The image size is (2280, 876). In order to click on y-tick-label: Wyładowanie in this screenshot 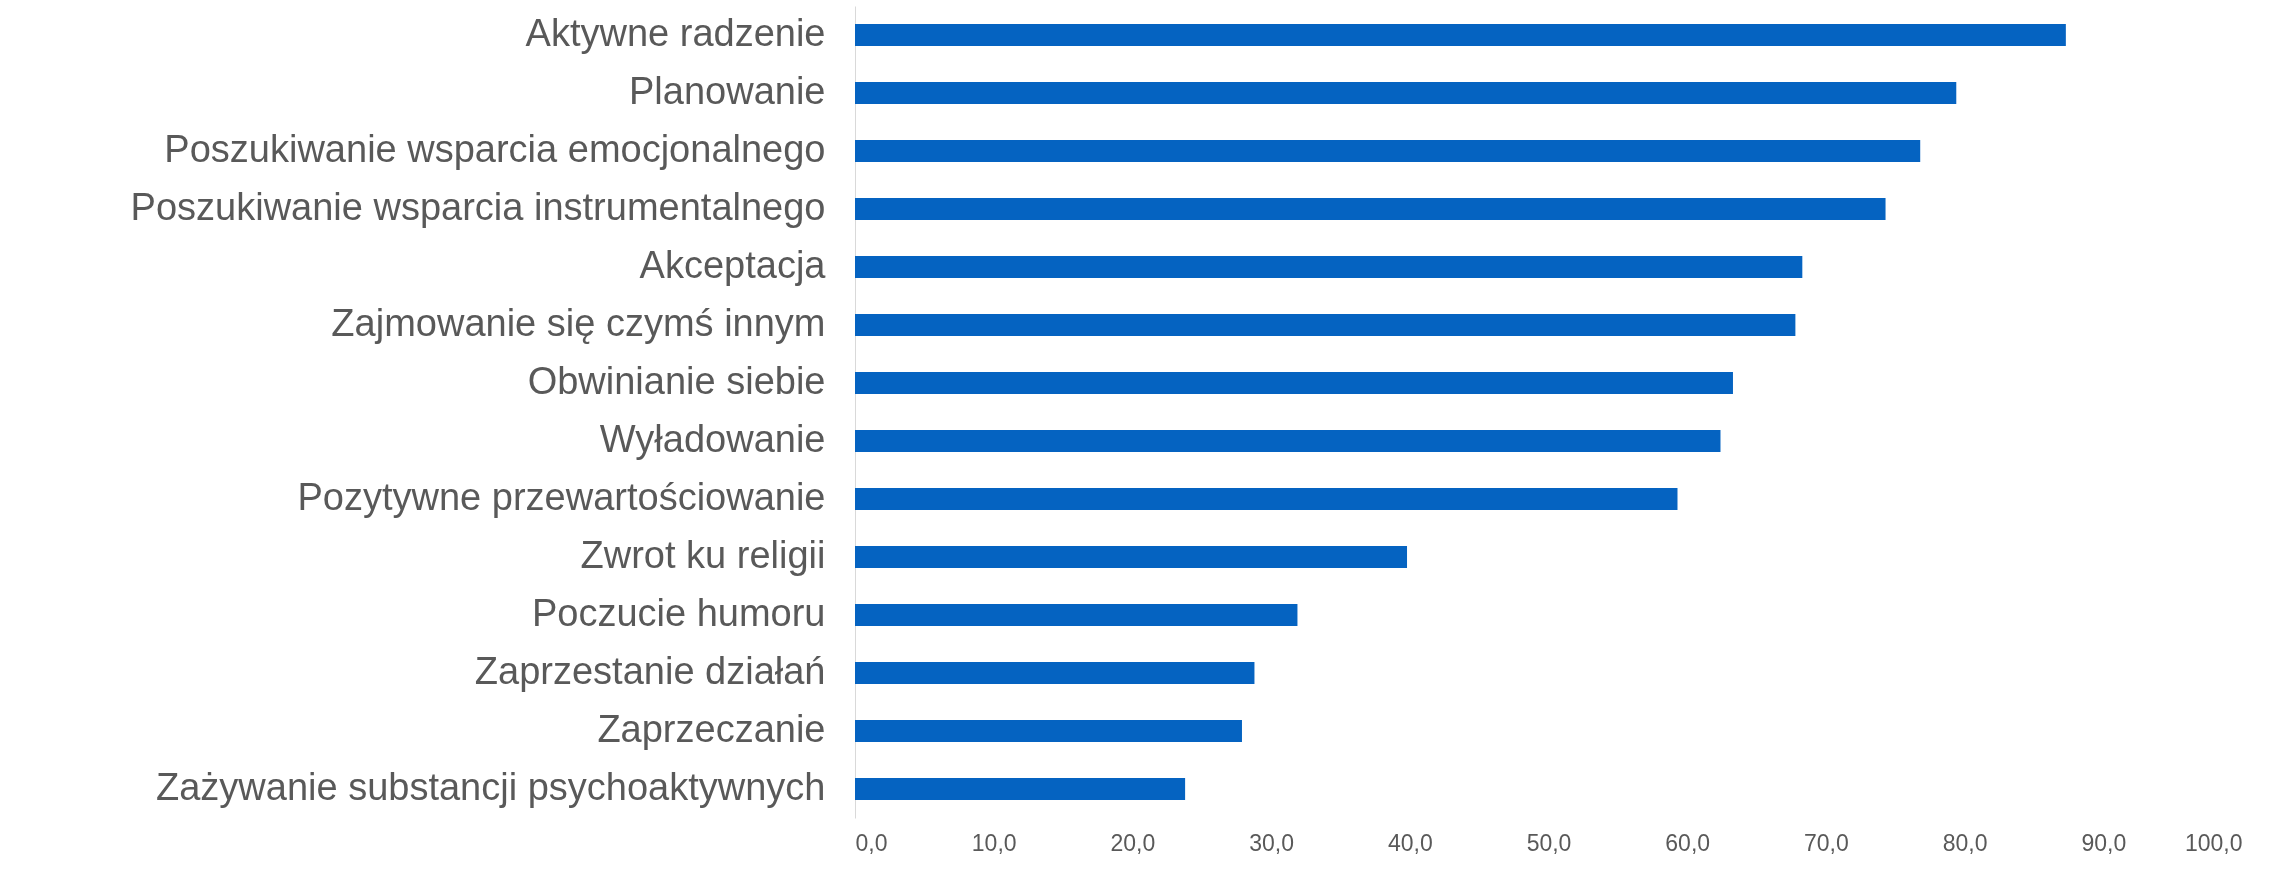, I will do `click(712, 439)`.